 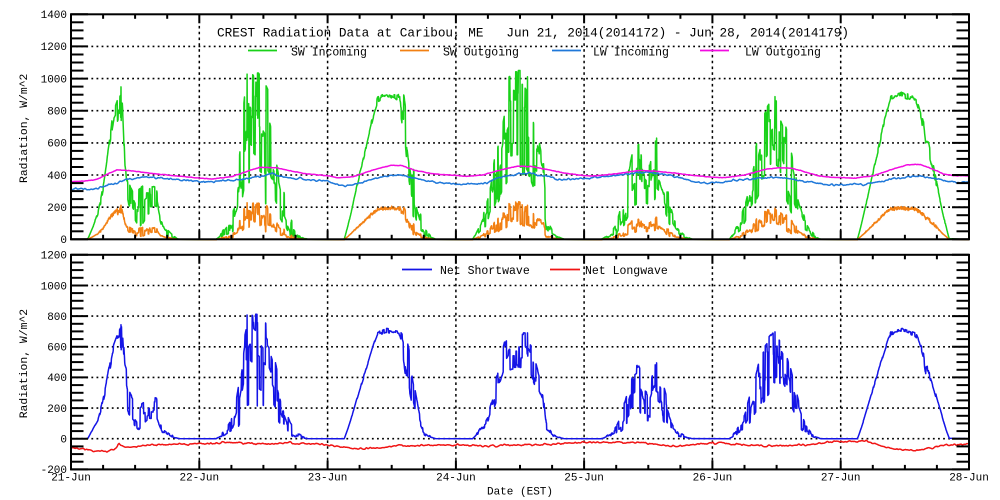 I want to click on svg-text: Date (EST), so click(x=520, y=493).